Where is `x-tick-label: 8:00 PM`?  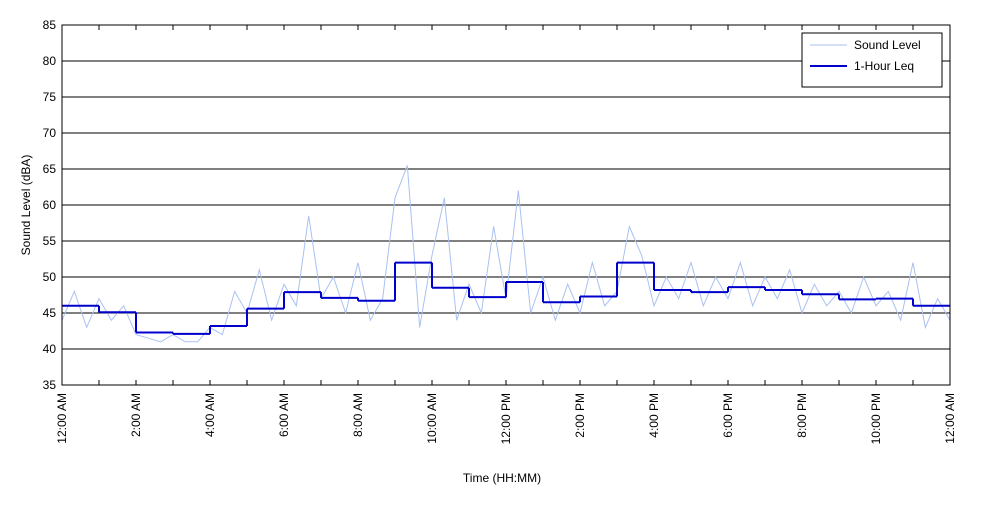 x-tick-label: 8:00 PM is located at coordinates (802, 415).